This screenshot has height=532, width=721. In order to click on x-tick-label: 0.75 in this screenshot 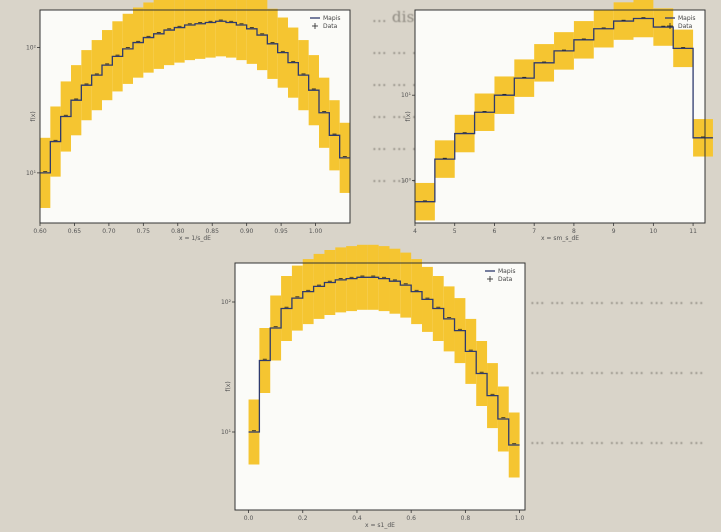, I will do `click(144, 231)`.